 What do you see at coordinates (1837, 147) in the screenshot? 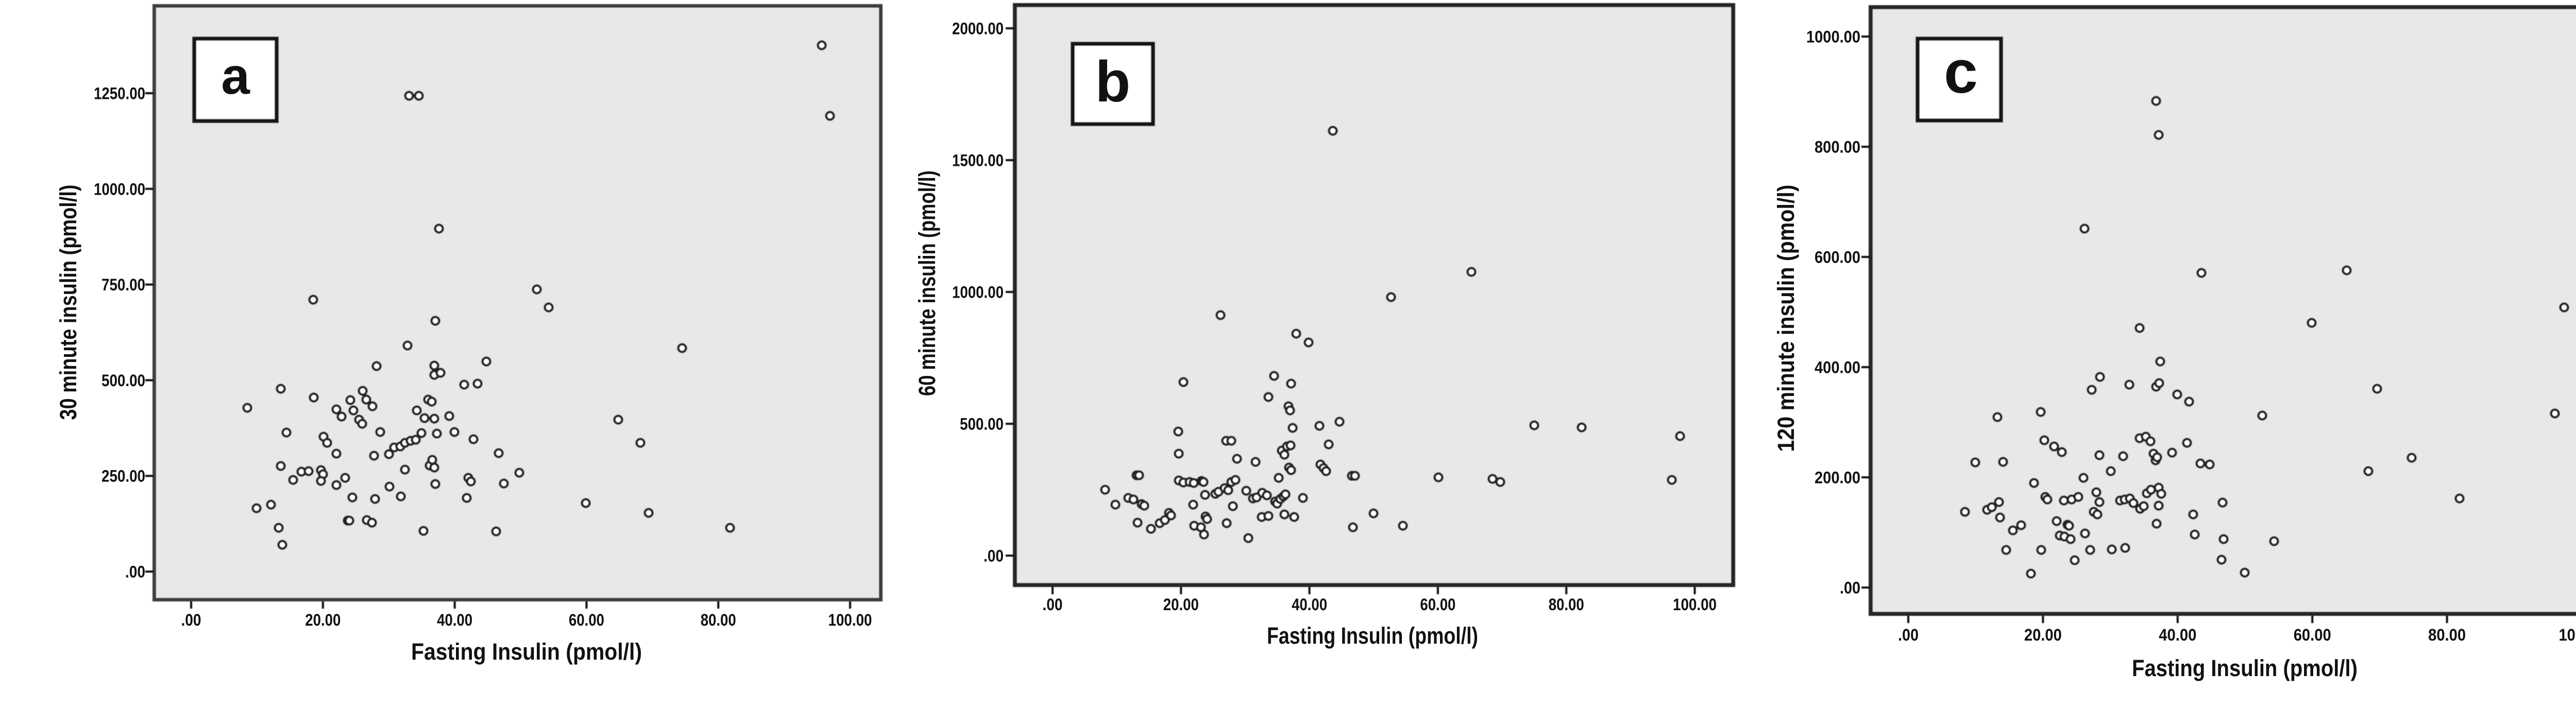
I see `svg-text: 800.00` at bounding box center [1837, 147].